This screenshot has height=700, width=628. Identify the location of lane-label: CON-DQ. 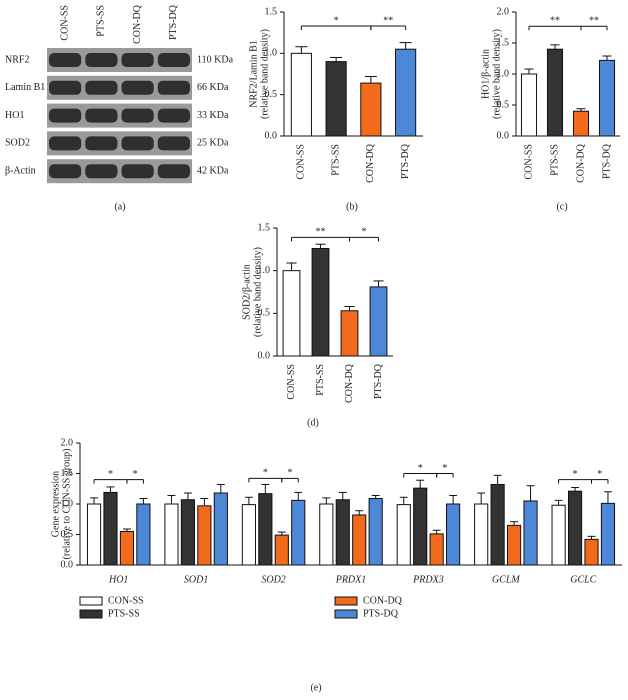
(137, 24).